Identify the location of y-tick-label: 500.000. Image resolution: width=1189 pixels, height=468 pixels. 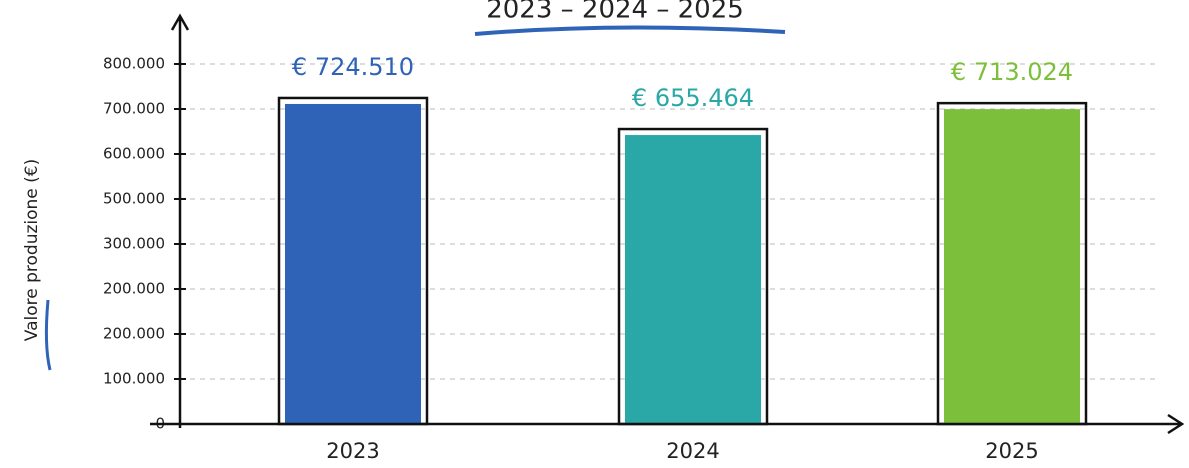
(134, 199).